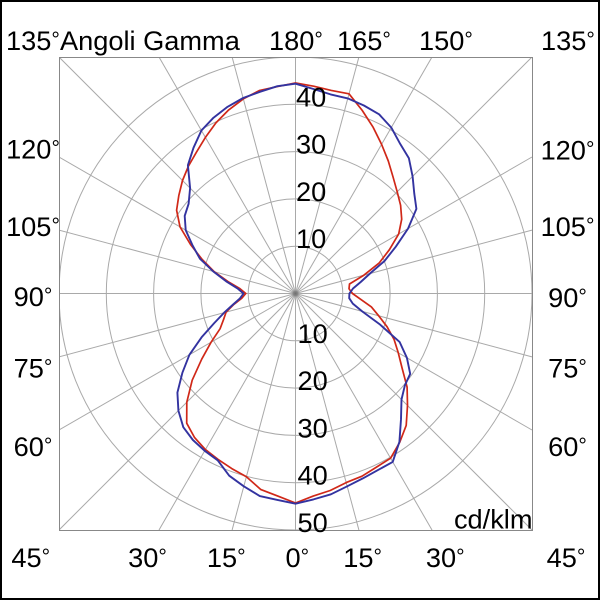  What do you see at coordinates (297, 557) in the screenshot?
I see `svg-text: 0°` at bounding box center [297, 557].